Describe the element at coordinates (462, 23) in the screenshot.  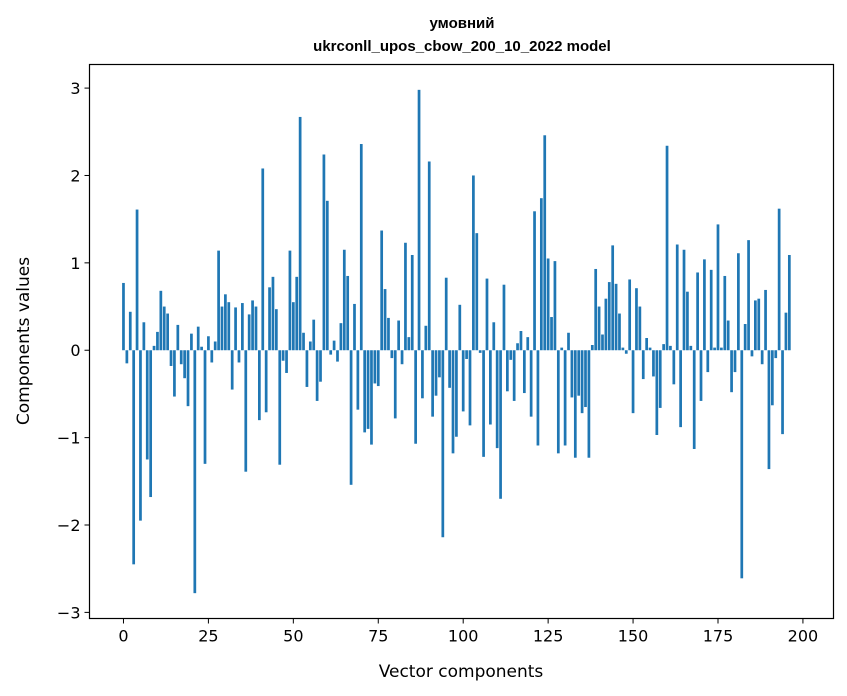
I see `chart-title-line-1: умовний` at that location.